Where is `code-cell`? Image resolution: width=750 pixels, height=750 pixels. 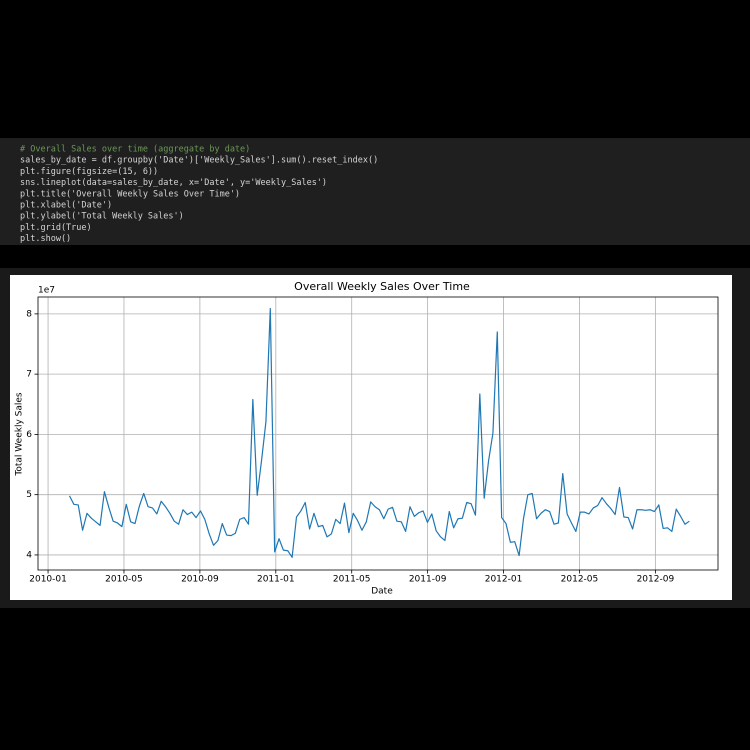 code-cell is located at coordinates (375, 191).